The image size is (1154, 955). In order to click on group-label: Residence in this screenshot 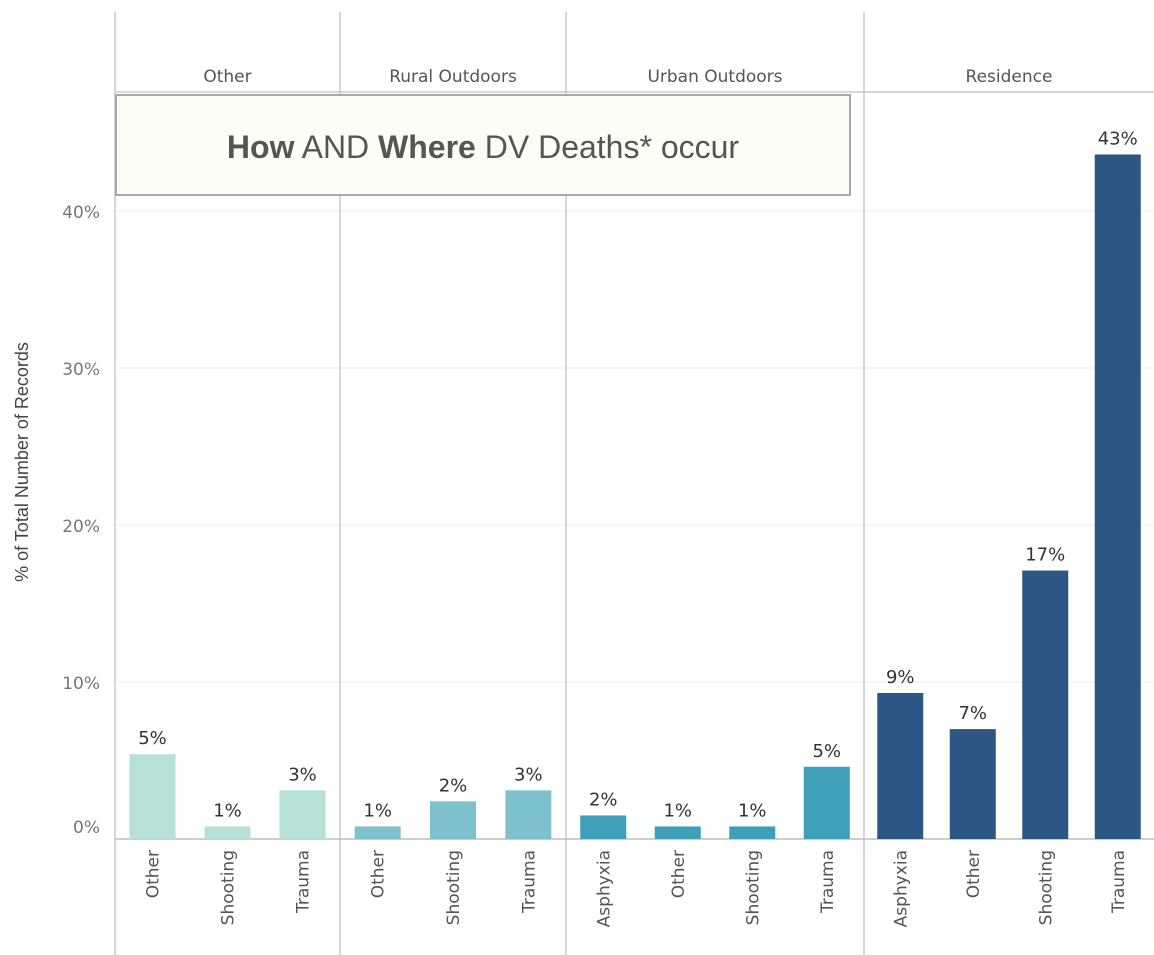, I will do `click(1009, 77)`.